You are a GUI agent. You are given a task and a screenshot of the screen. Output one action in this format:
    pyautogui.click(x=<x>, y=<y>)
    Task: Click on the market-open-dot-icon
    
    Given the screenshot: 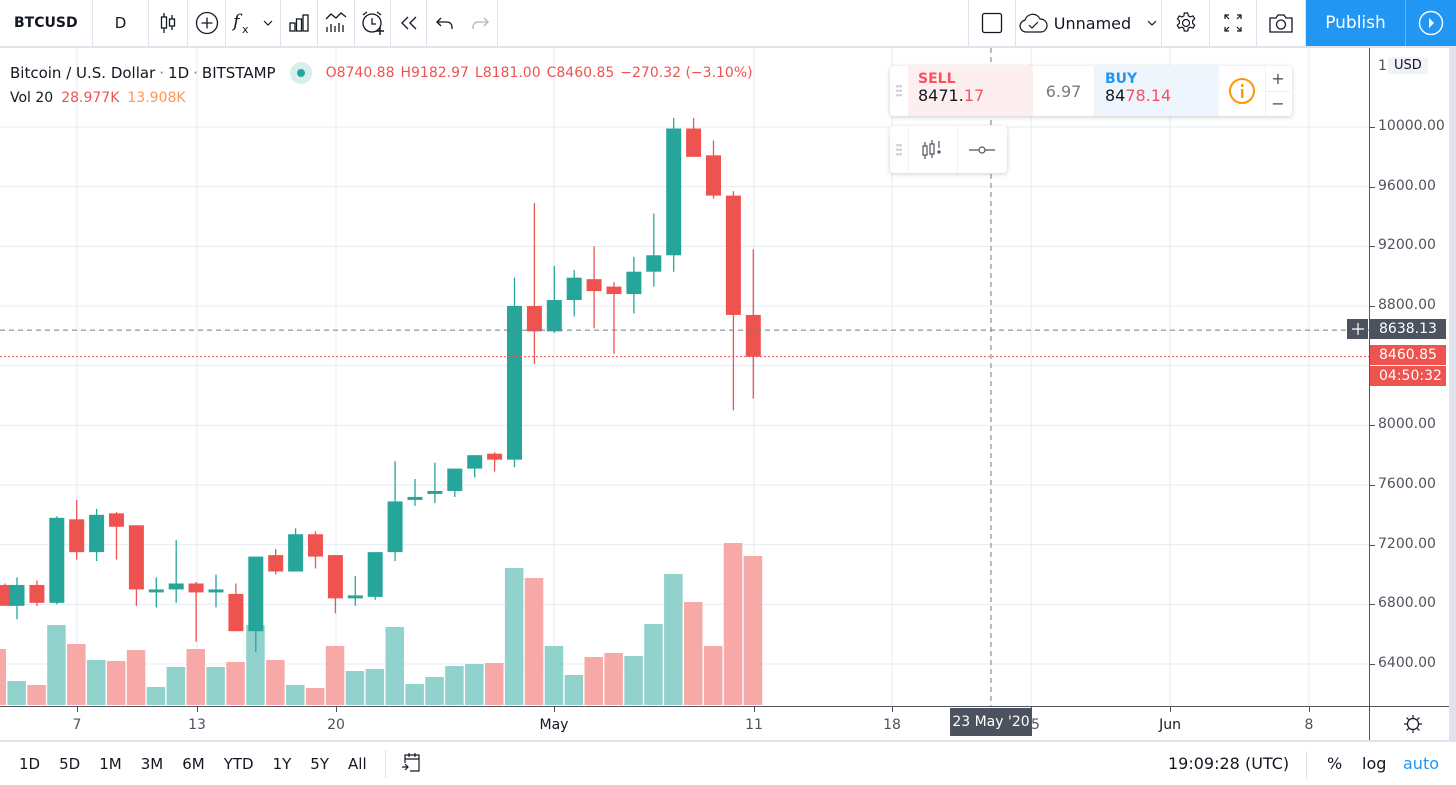 What is the action you would take?
    pyautogui.click(x=300, y=73)
    